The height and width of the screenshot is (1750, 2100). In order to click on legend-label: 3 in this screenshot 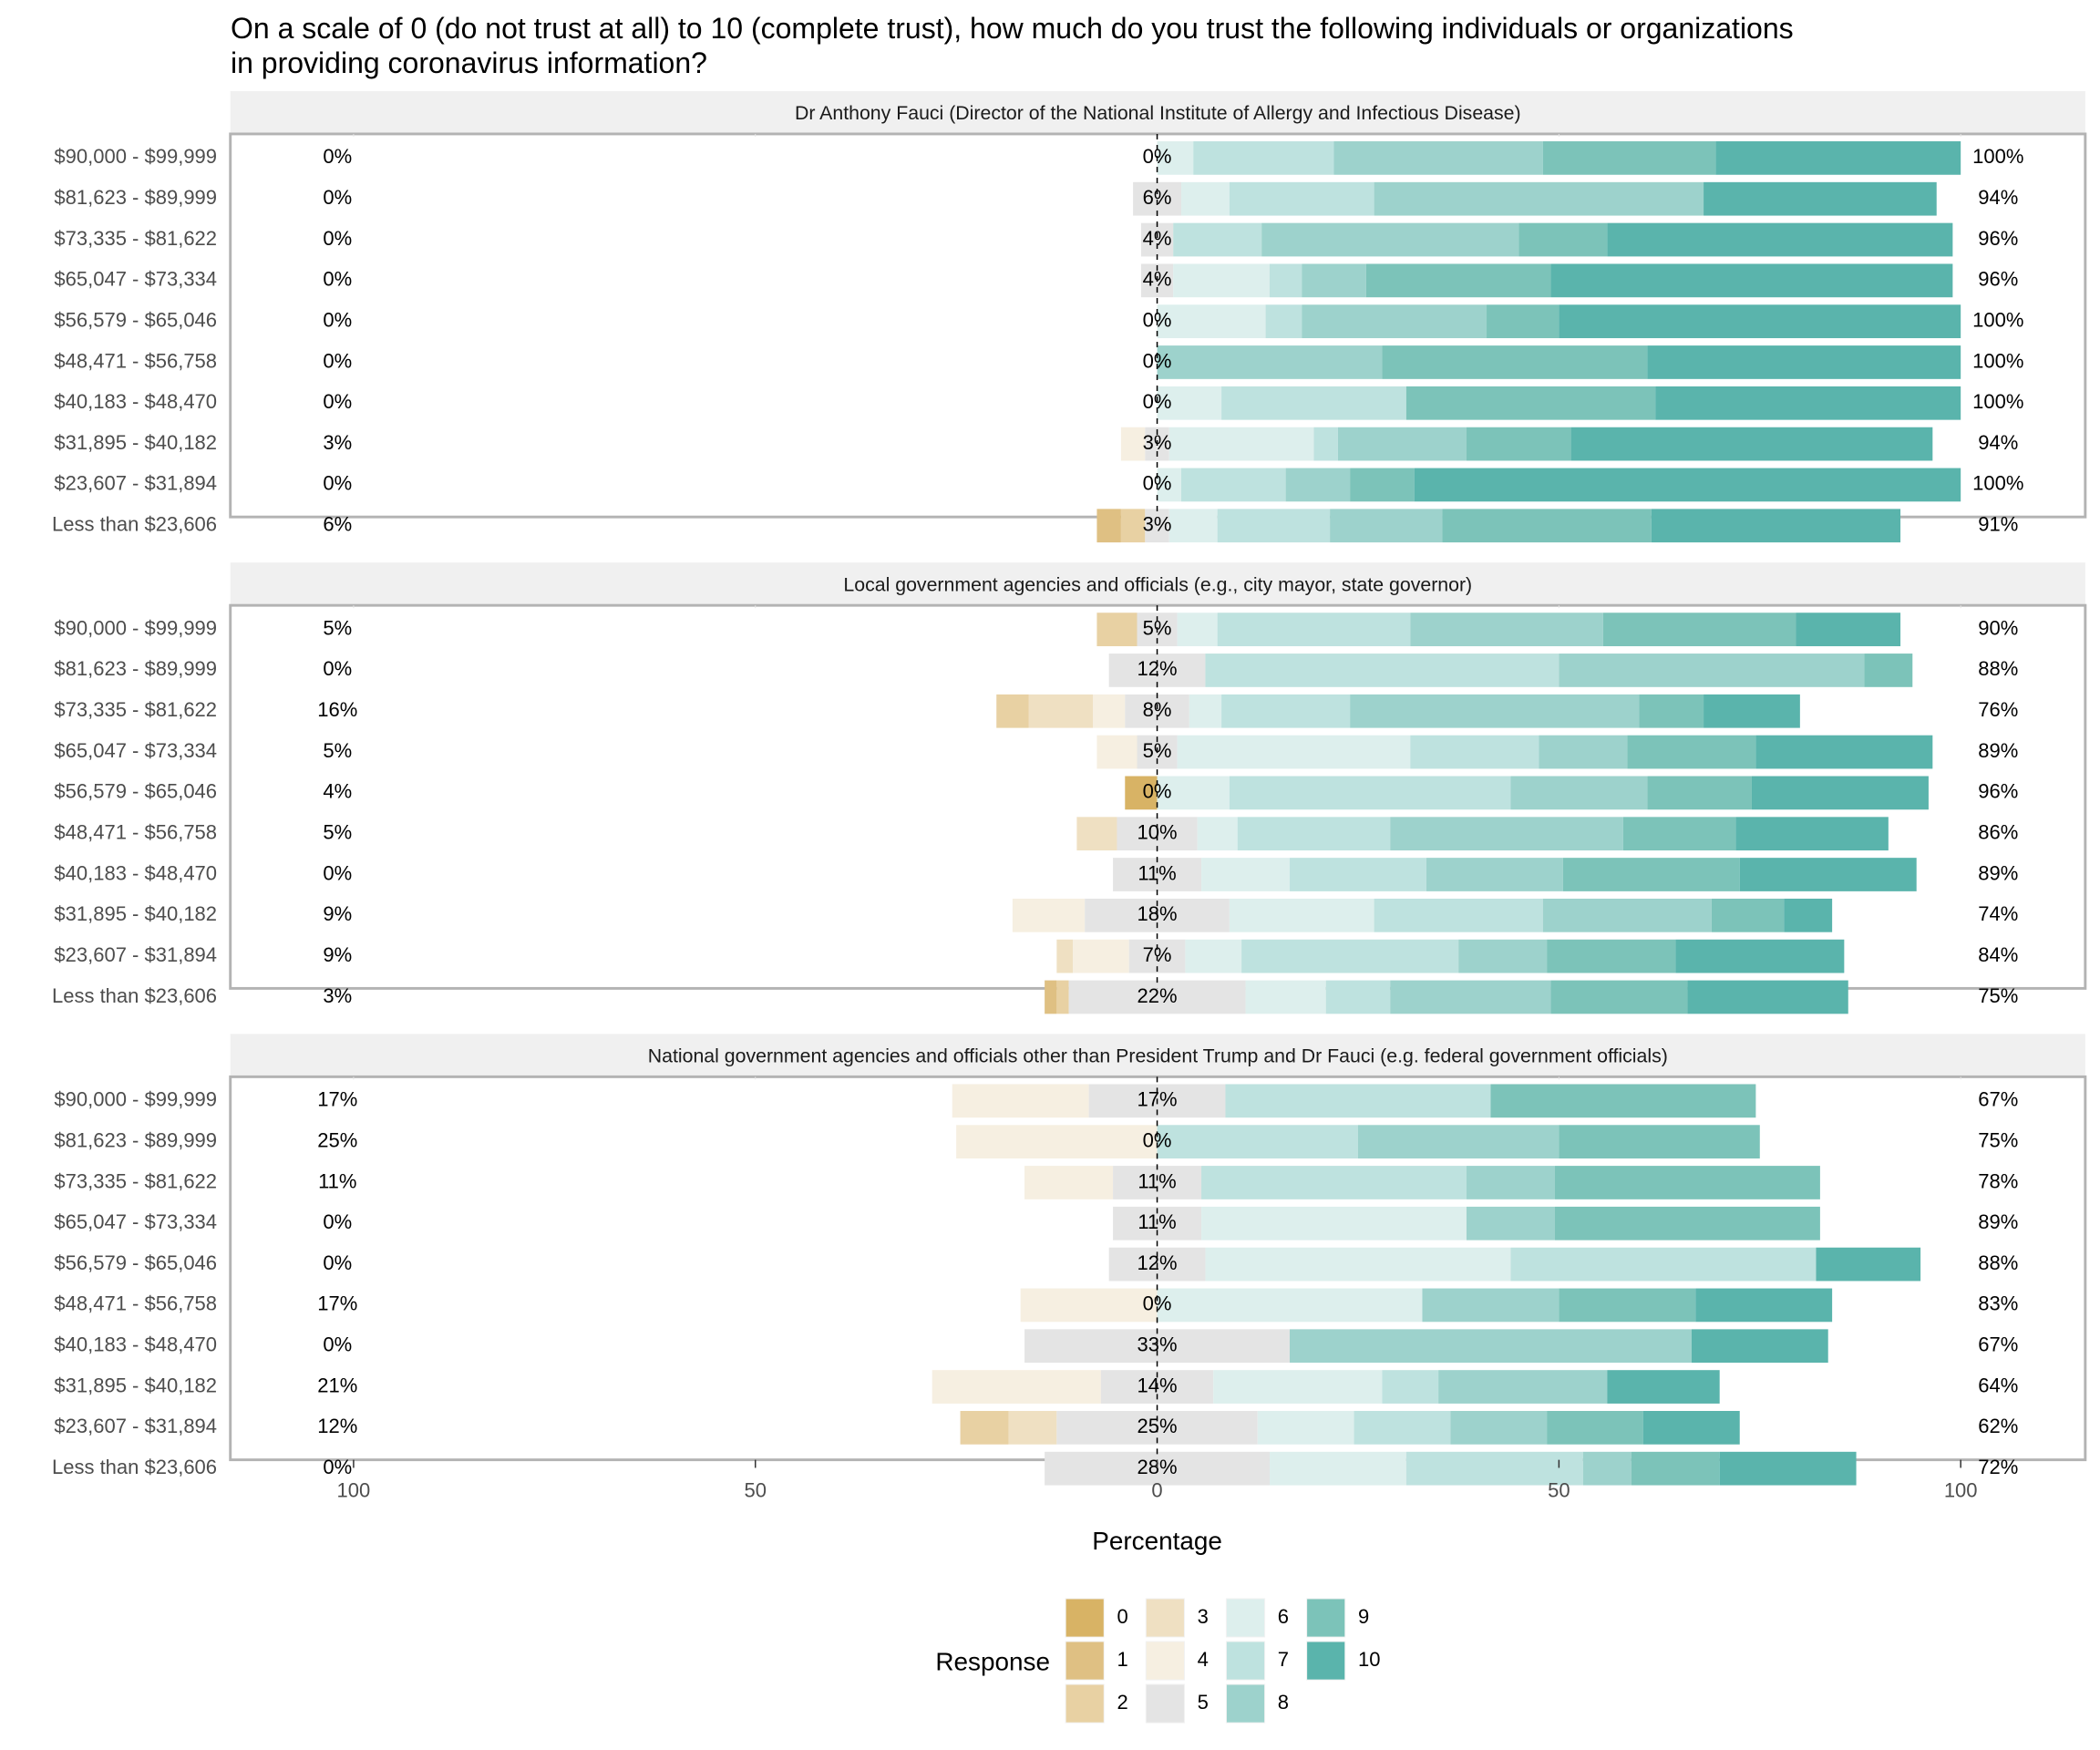, I will do `click(1203, 1617)`.